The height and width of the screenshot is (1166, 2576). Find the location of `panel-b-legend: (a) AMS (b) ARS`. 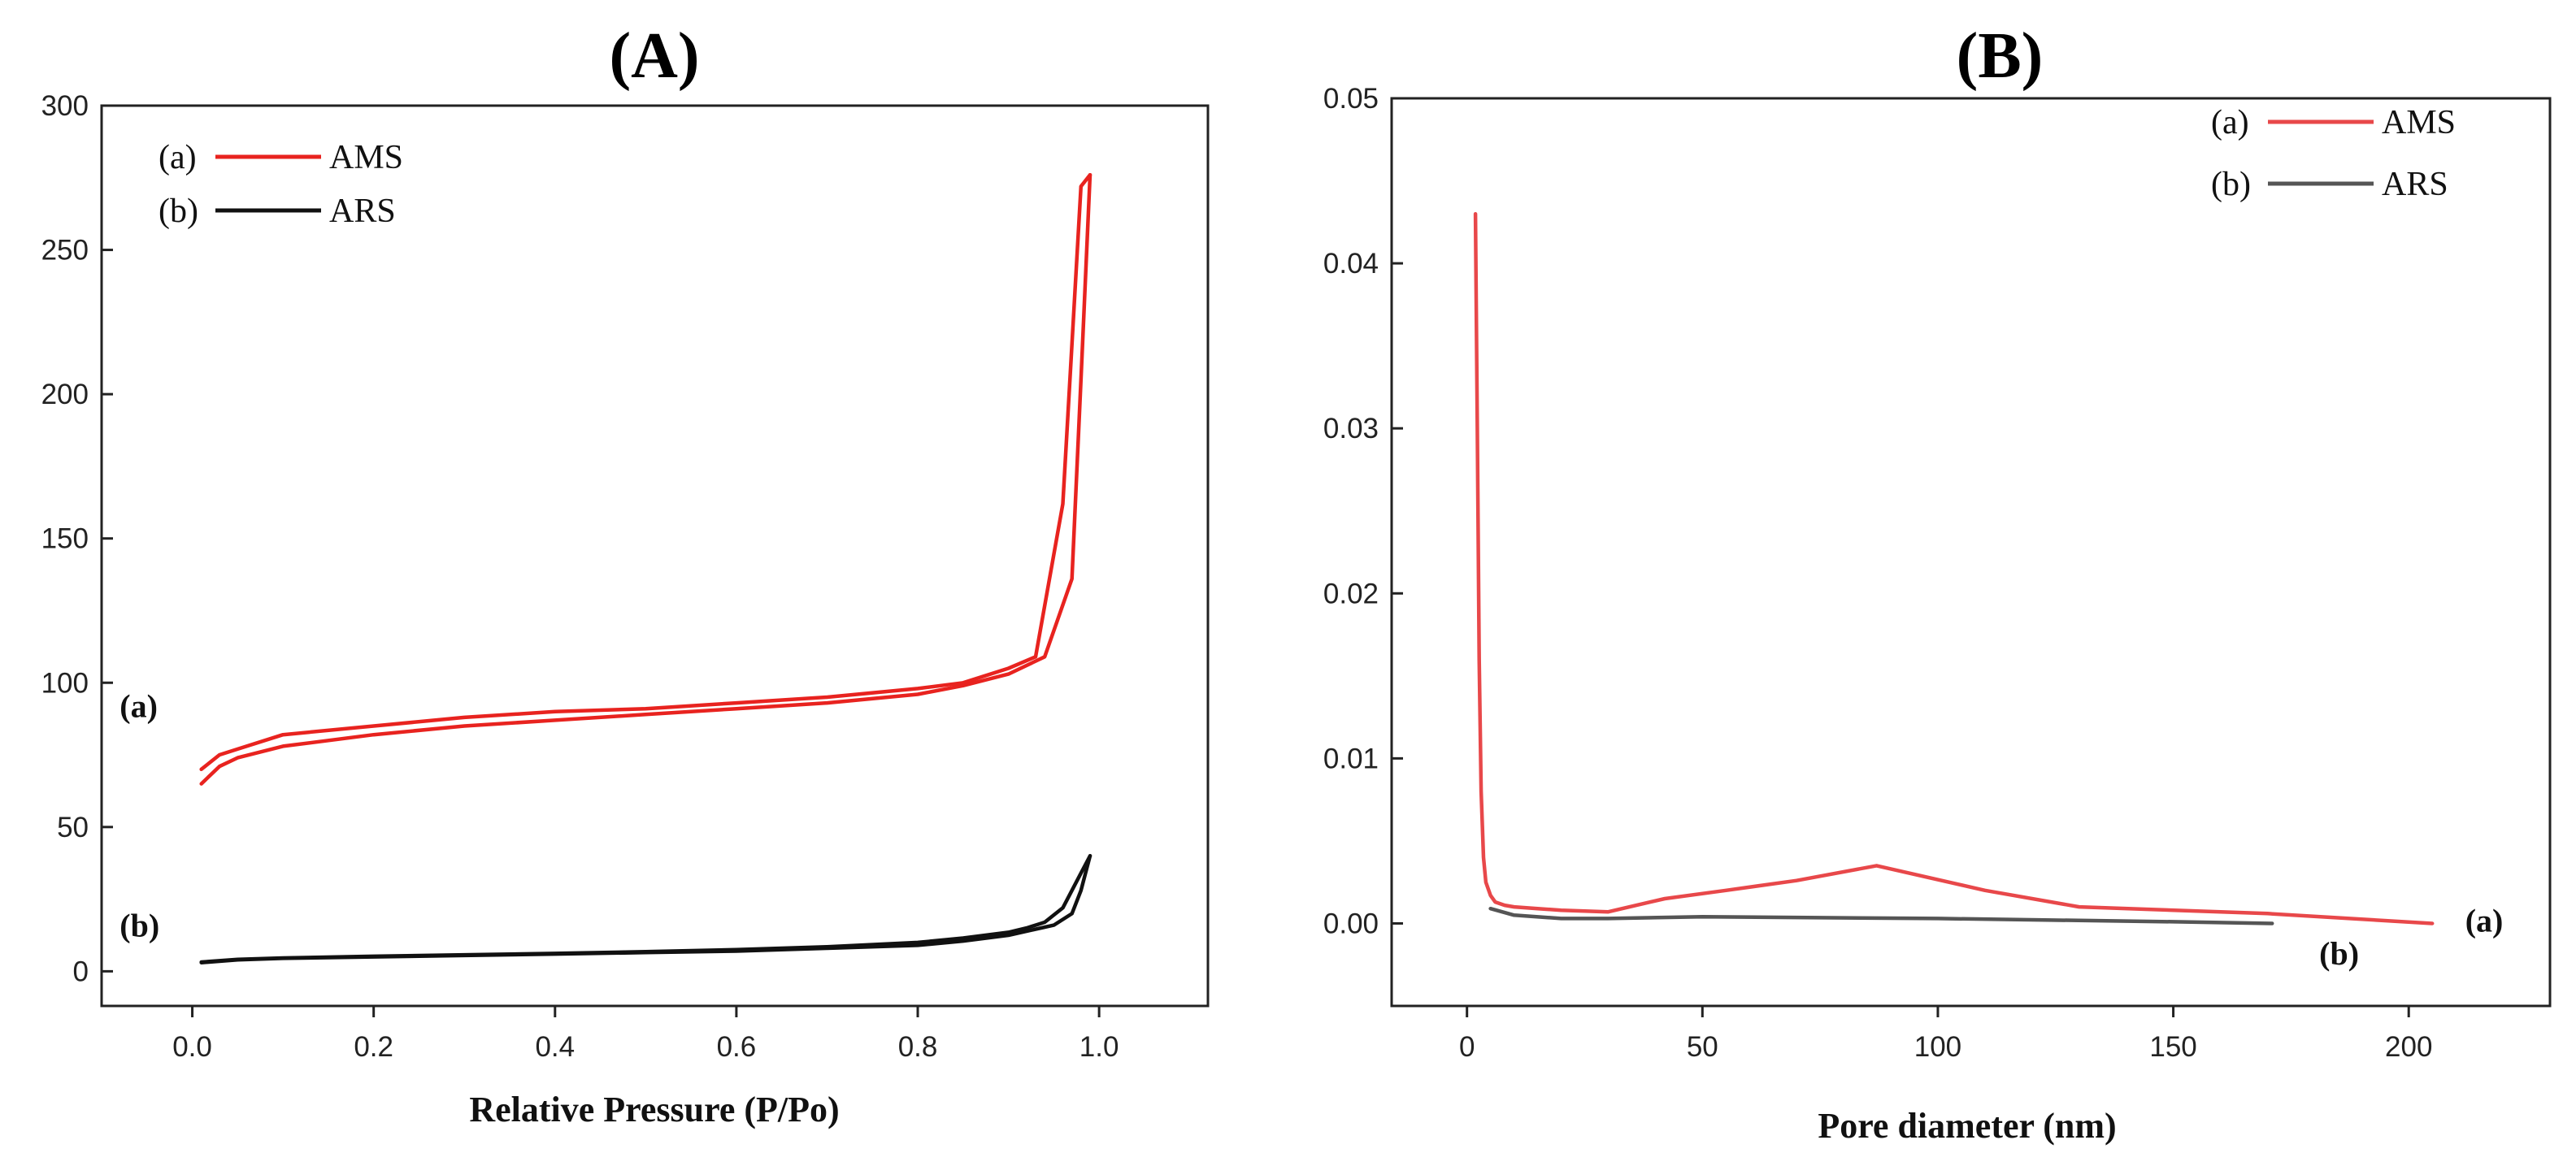

panel-b-legend: (a) AMS (b) ARS is located at coordinates (2333, 153).